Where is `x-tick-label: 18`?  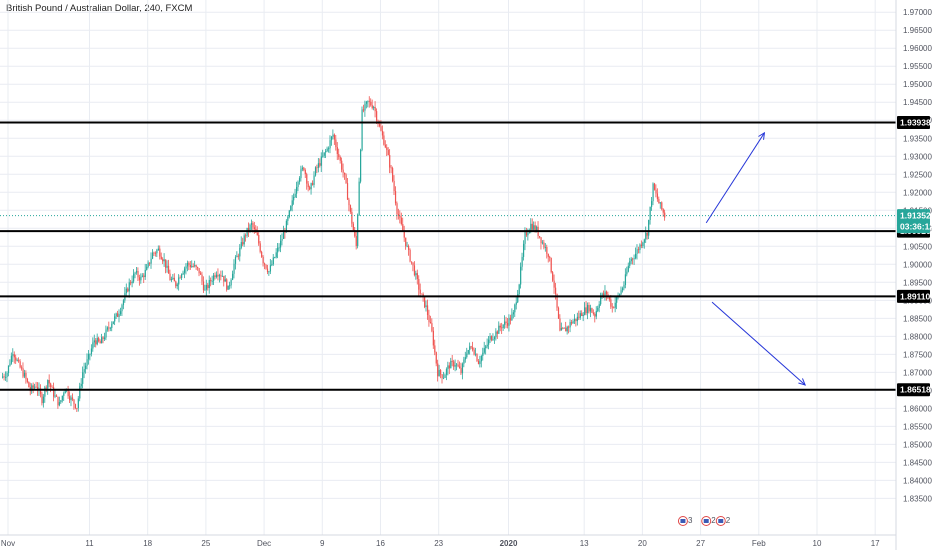
x-tick-label: 18 is located at coordinates (147, 543).